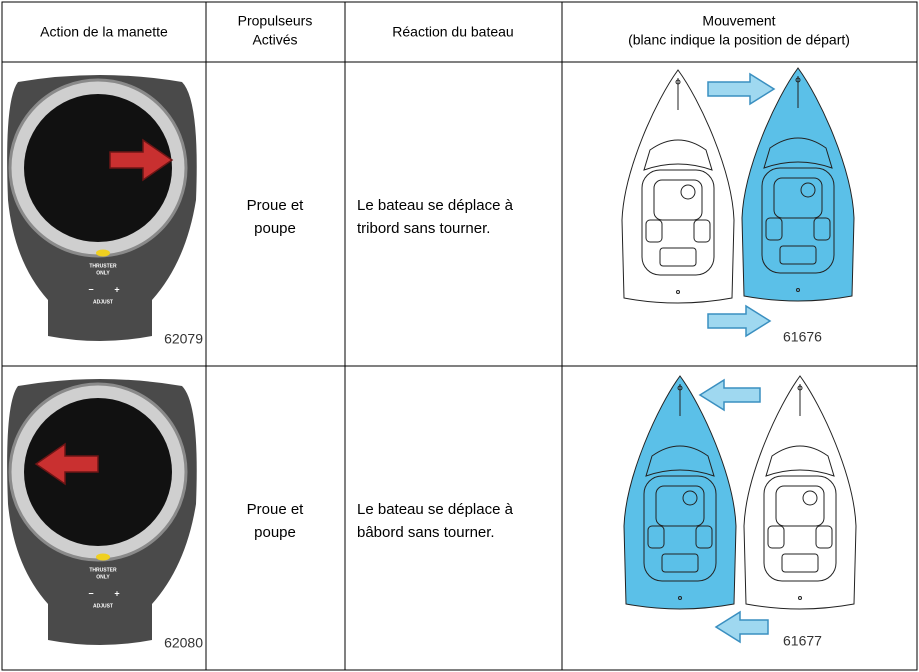 This screenshot has width=919, height=672. What do you see at coordinates (275, 21) in the screenshot?
I see `header-cell: Propulseurs` at bounding box center [275, 21].